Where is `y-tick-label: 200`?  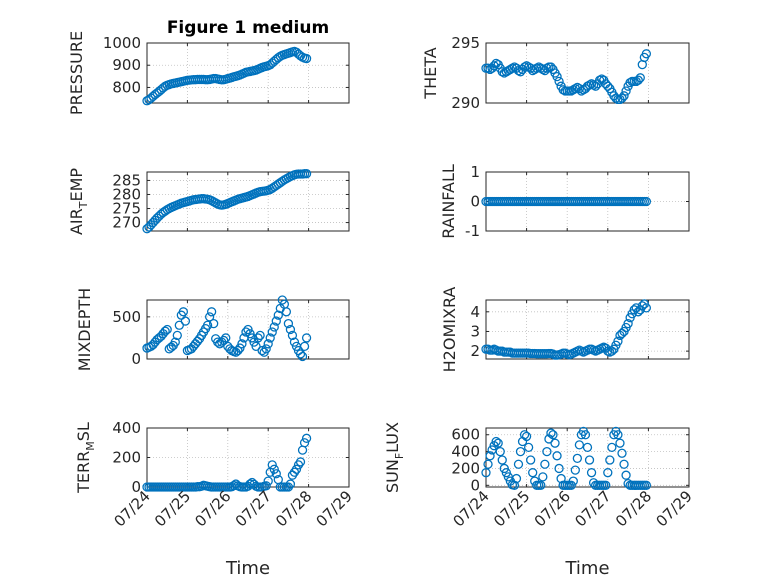 y-tick-label: 200 is located at coordinates (126, 458).